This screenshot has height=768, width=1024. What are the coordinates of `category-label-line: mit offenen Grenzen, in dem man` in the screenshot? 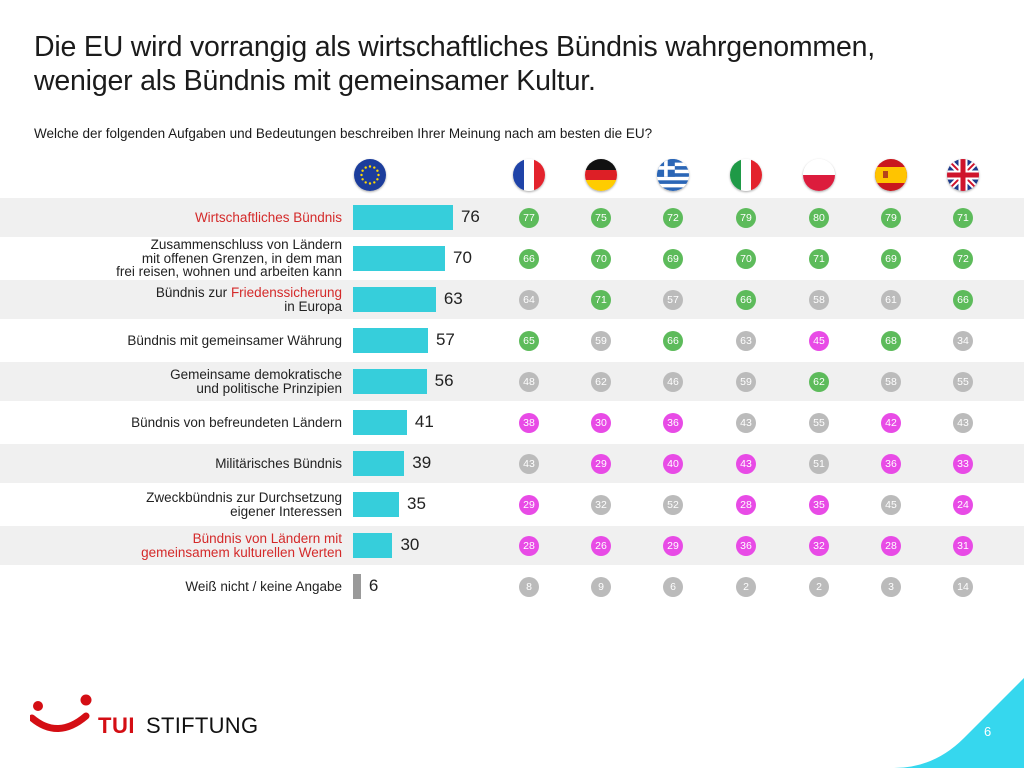 It's located at (192, 259).